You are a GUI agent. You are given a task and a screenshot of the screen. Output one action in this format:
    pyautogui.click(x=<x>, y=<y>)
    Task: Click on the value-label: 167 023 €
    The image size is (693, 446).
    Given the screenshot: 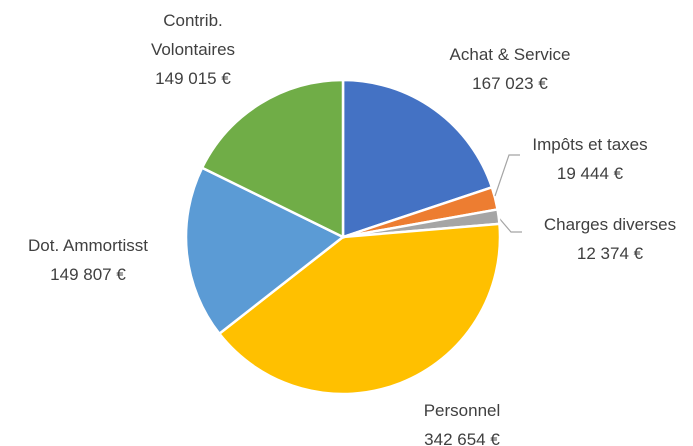 What is the action you would take?
    pyautogui.click(x=510, y=83)
    